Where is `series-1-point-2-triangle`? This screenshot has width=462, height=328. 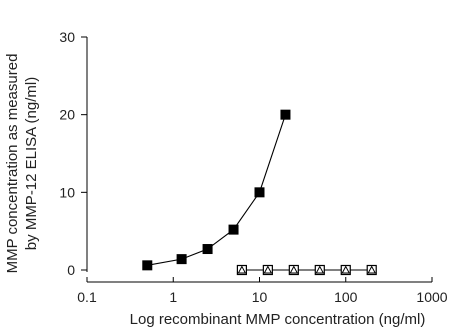
series-1-point-2-triangle is located at coordinates (294, 269).